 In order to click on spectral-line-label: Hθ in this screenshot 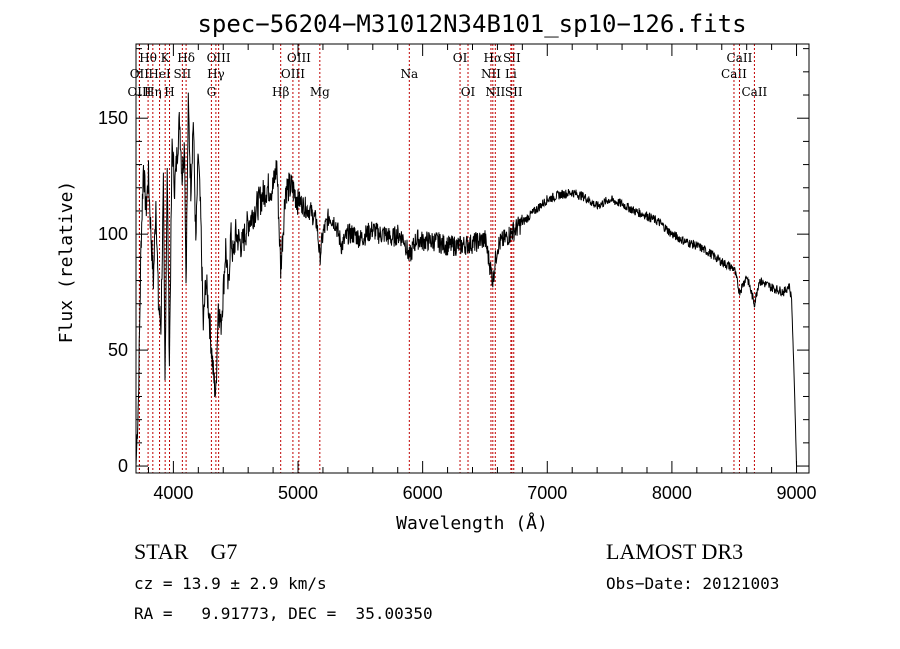, I will do `click(148, 58)`.